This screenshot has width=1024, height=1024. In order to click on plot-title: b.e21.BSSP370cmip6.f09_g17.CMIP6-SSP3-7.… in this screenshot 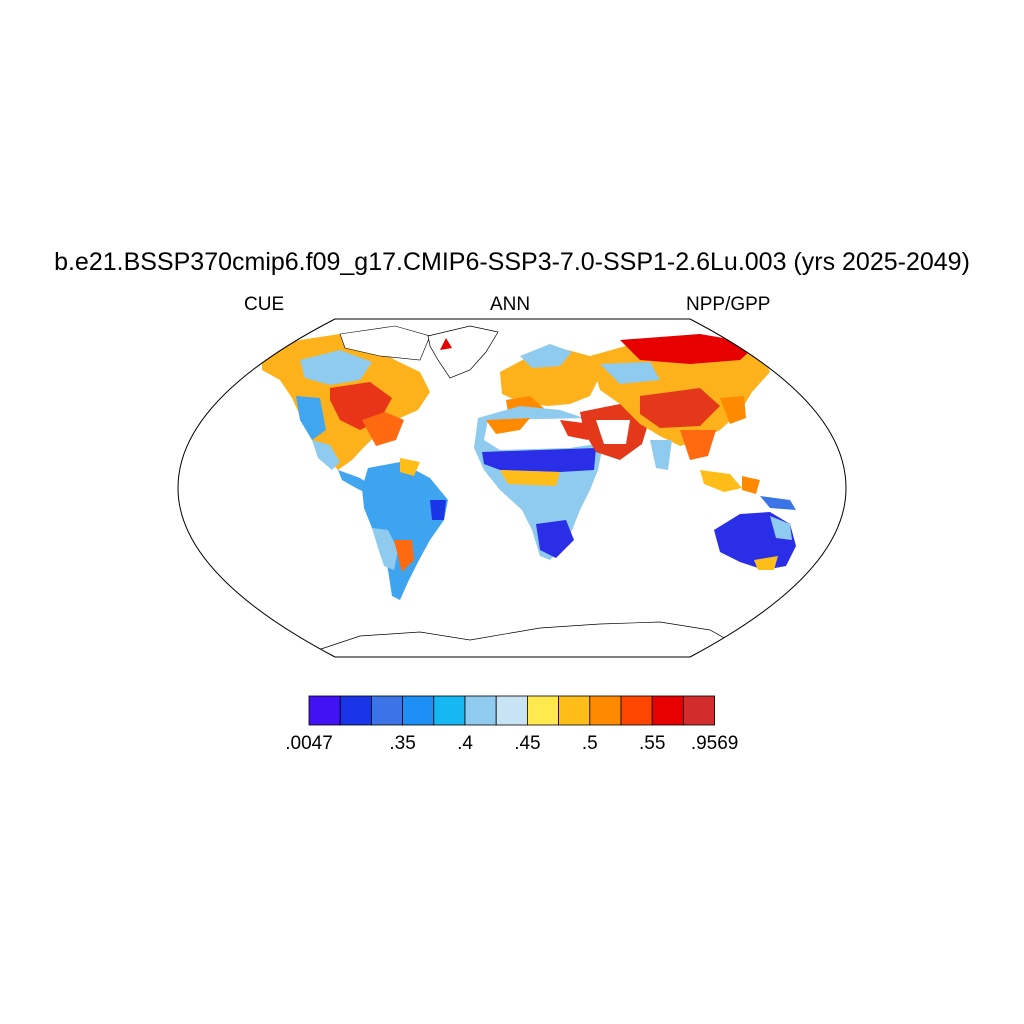, I will do `click(512, 262)`.